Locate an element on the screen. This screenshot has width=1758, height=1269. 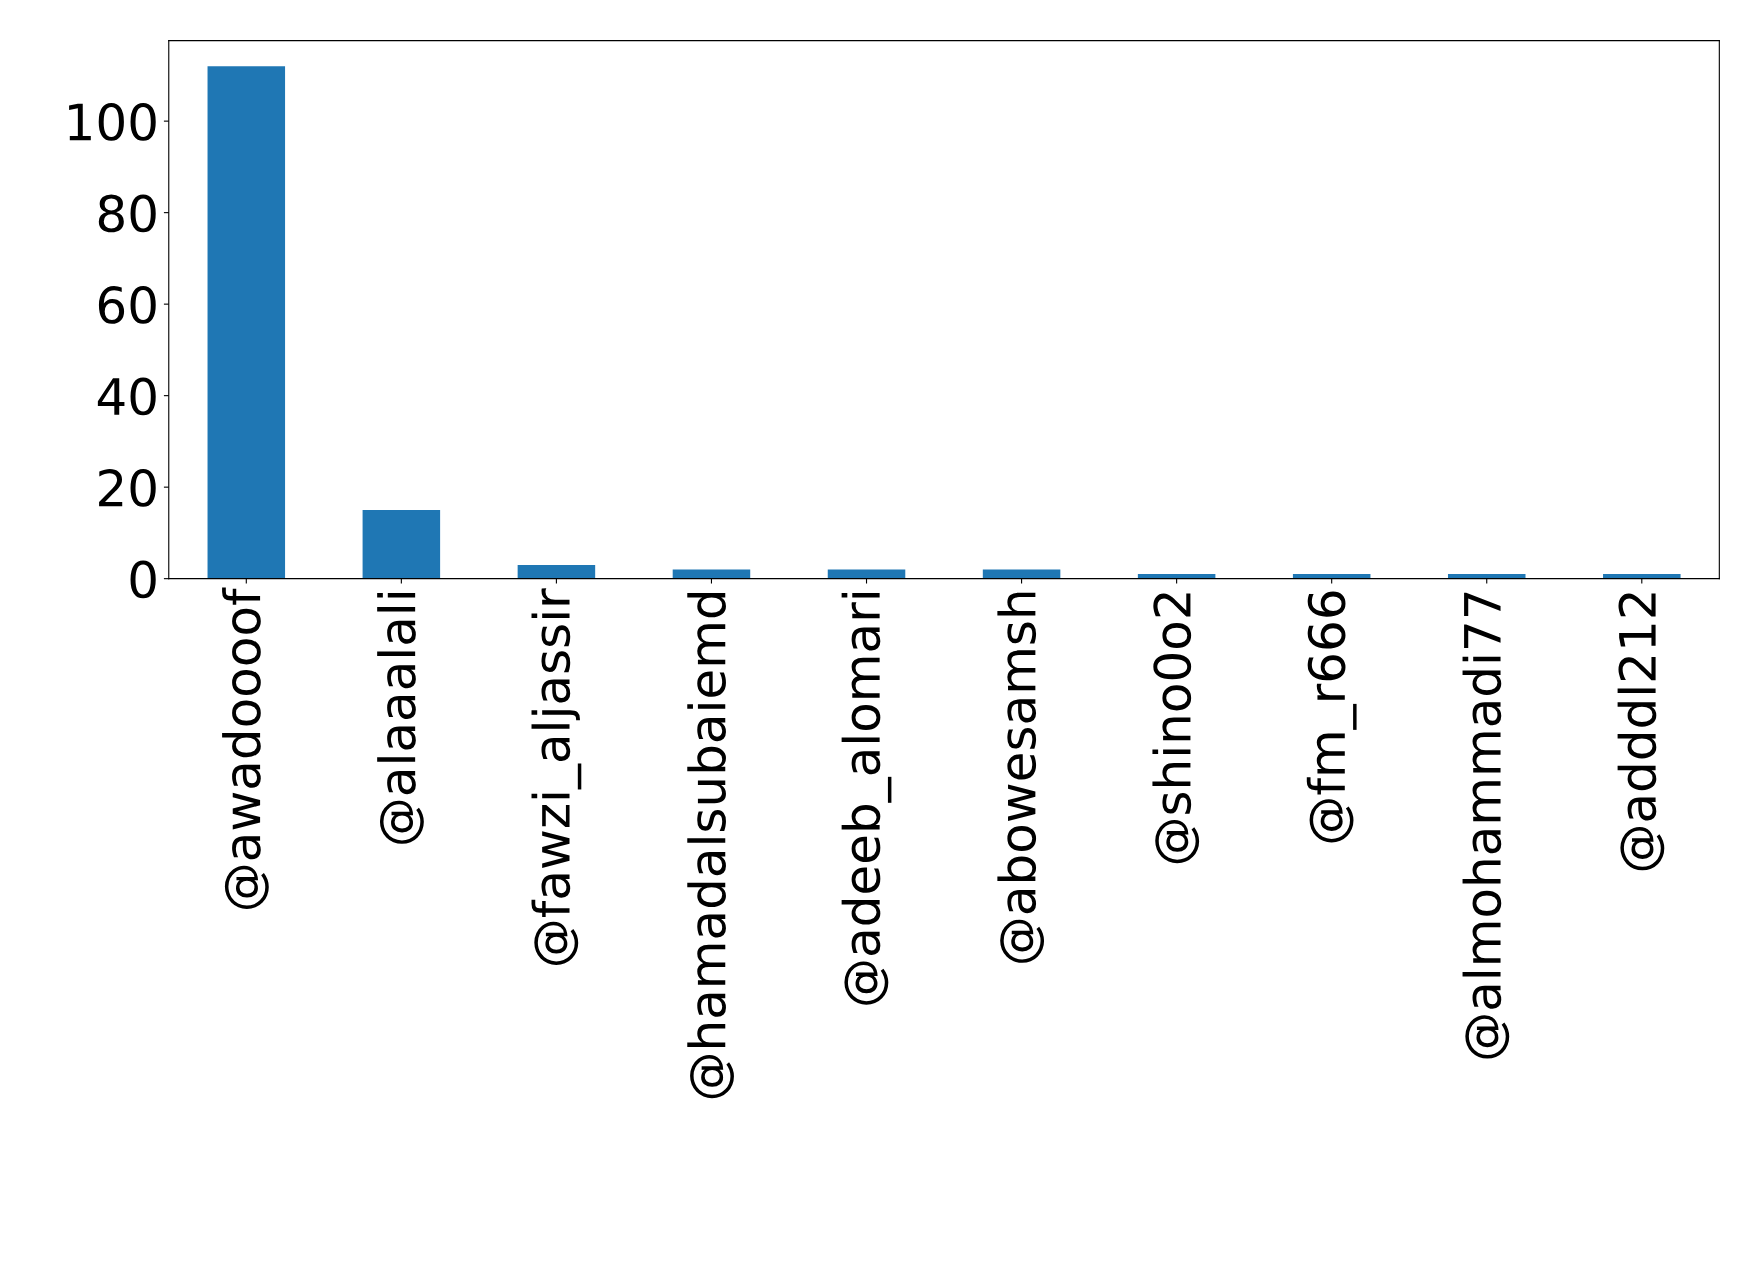
y-tick-label: 80 is located at coordinates (127, 213).